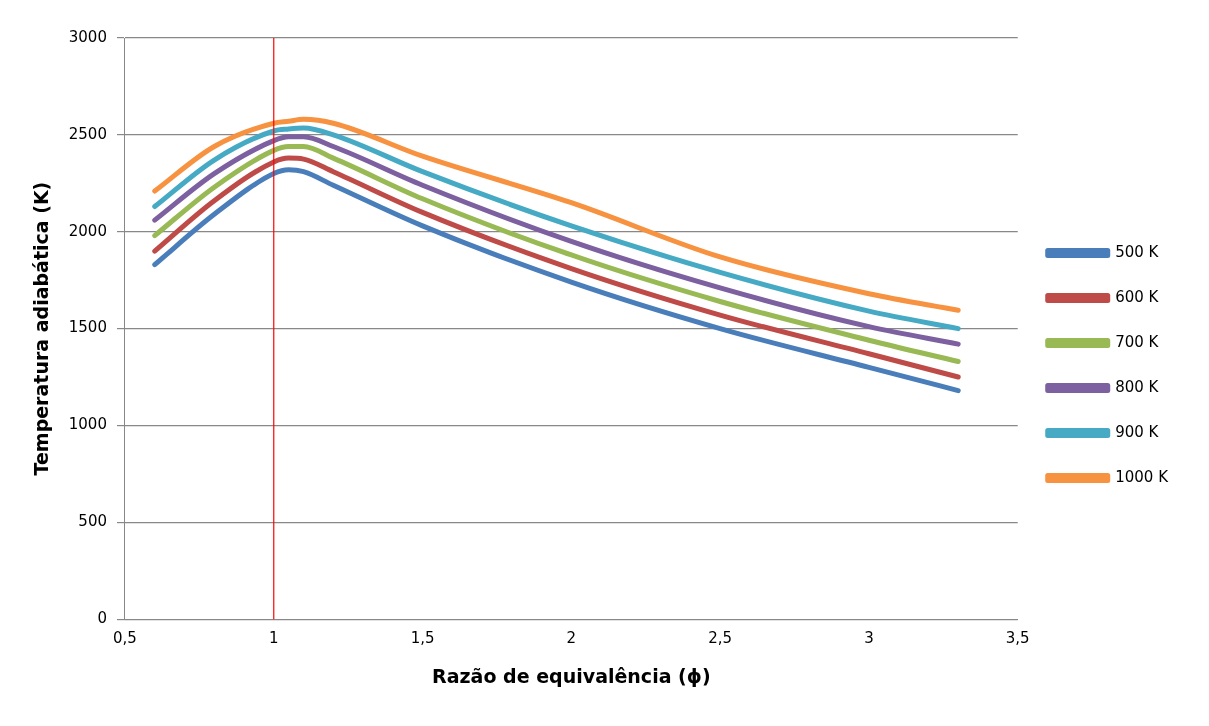 The image size is (1209, 726). What do you see at coordinates (125, 638) in the screenshot?
I see `x-tick-label: 0,5` at bounding box center [125, 638].